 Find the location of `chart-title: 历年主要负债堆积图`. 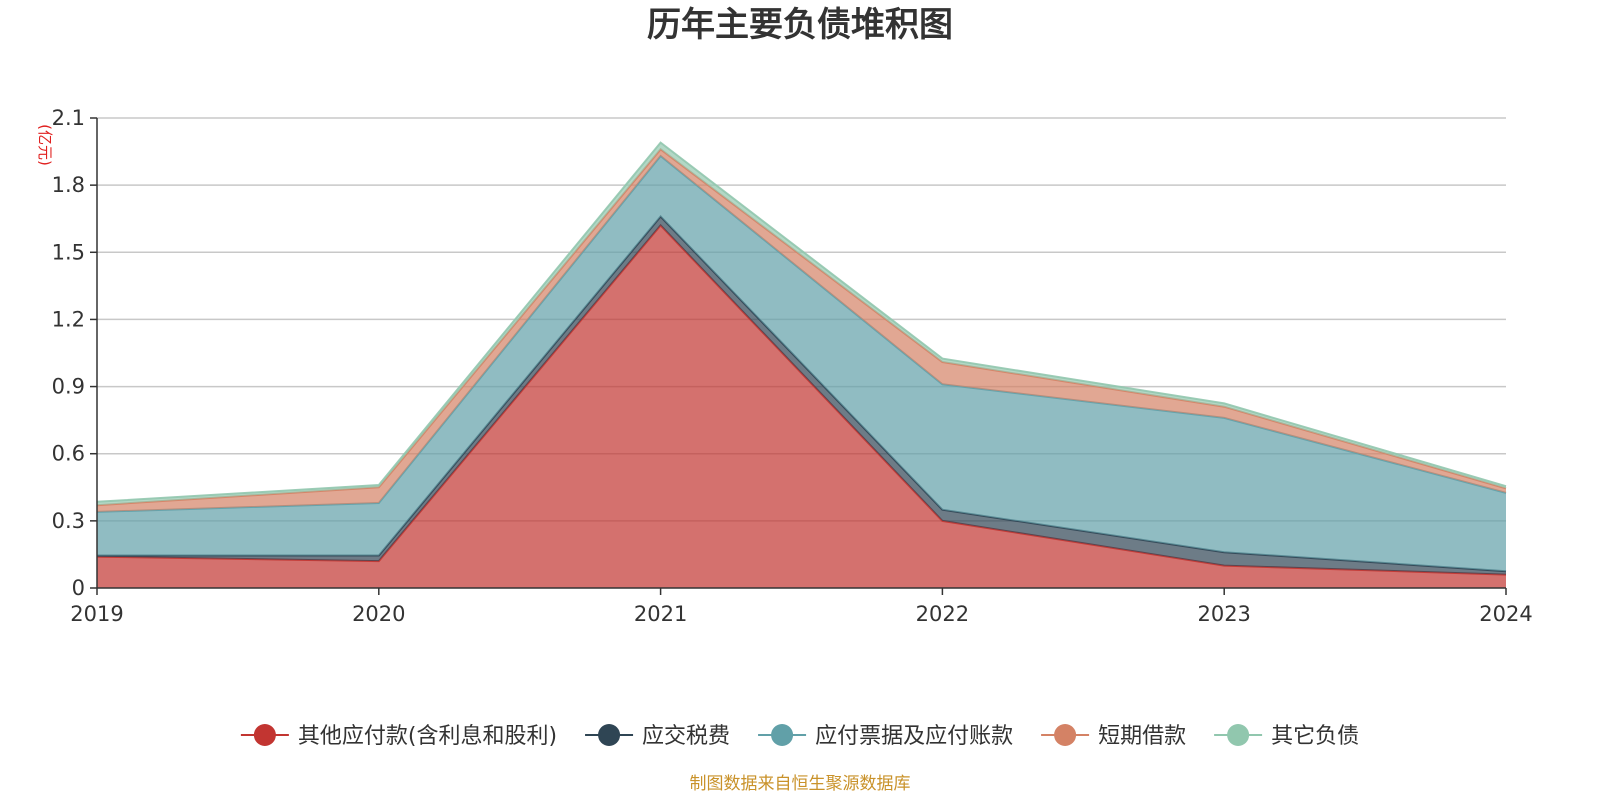

chart-title: 历年主要负债堆积图 is located at coordinates (800, 25).